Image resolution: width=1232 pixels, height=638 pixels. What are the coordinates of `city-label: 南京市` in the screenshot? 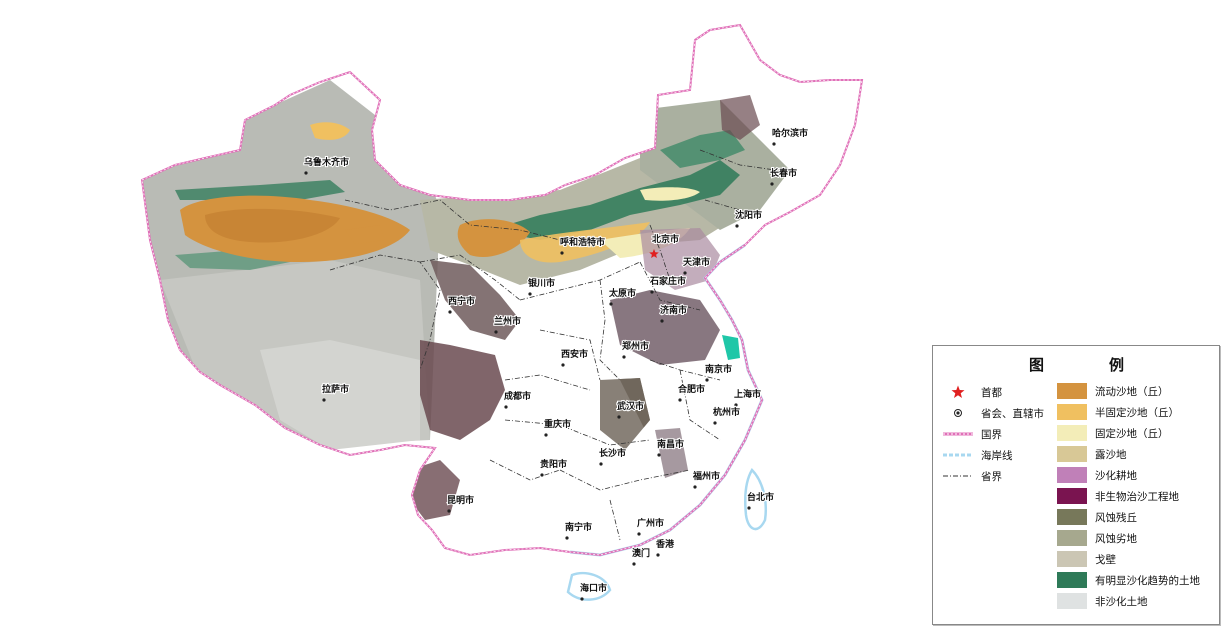 It's located at (718, 369).